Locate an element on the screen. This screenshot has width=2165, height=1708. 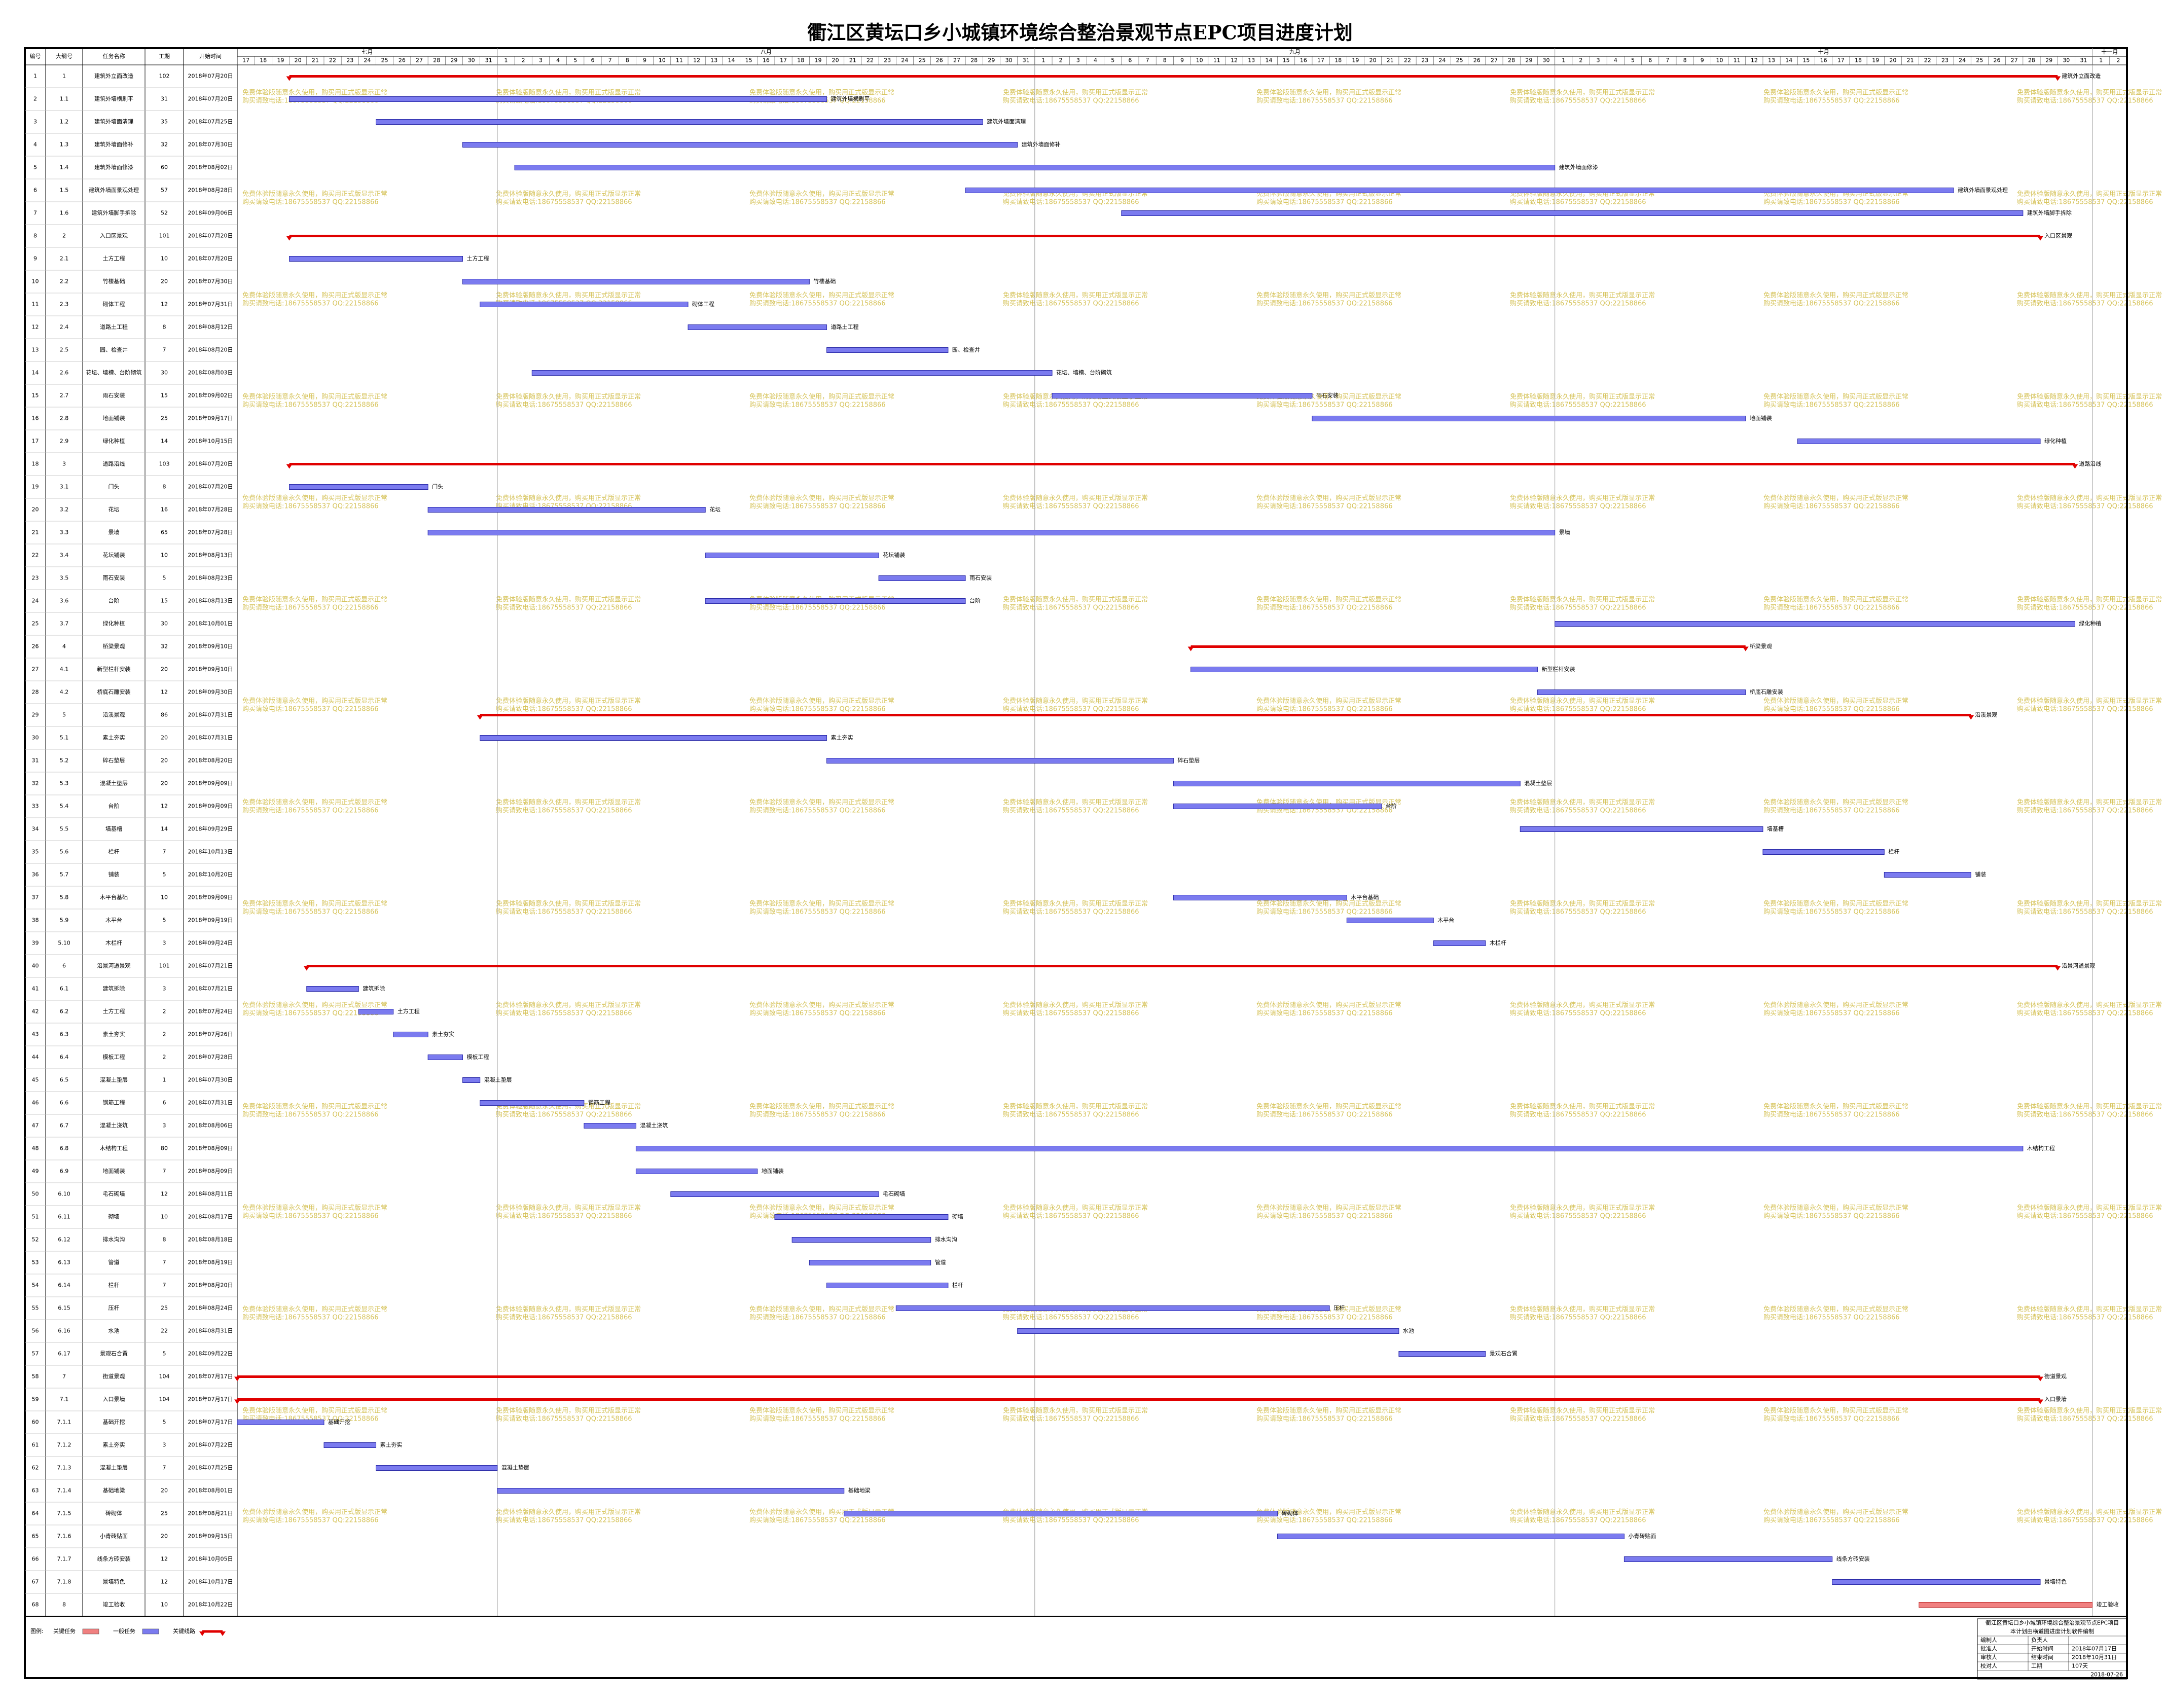
cell-start: 2018年08月02日 is located at coordinates (210, 167).